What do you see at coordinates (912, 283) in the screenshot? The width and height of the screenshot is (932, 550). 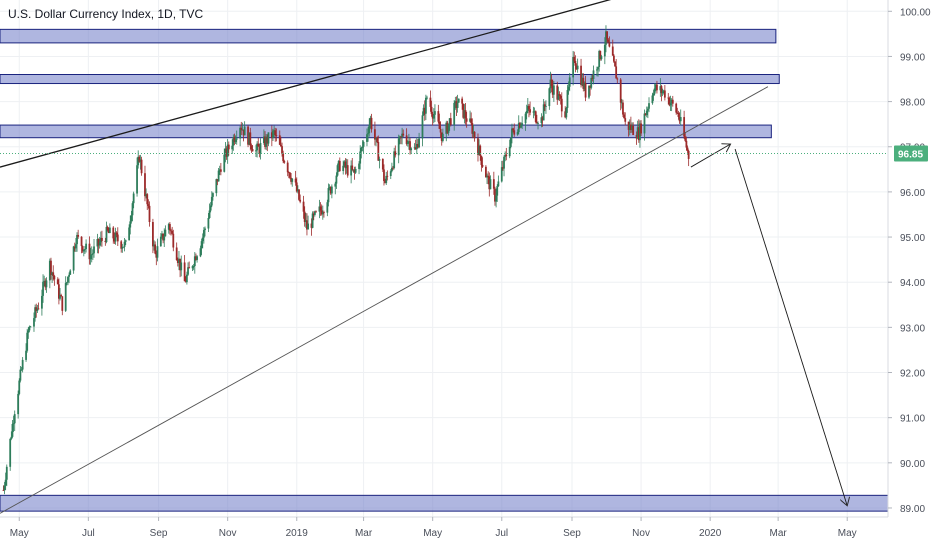 I see `y-tick-label: 94.00` at bounding box center [912, 283].